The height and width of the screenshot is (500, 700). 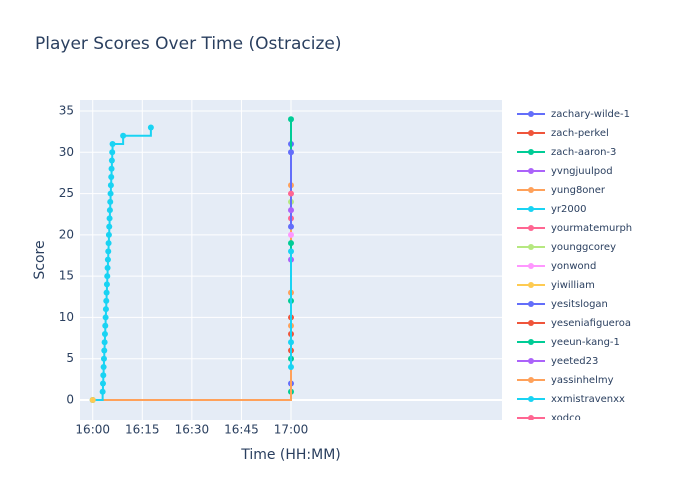 I want to click on y-tick-label: 15, so click(x=66, y=276).